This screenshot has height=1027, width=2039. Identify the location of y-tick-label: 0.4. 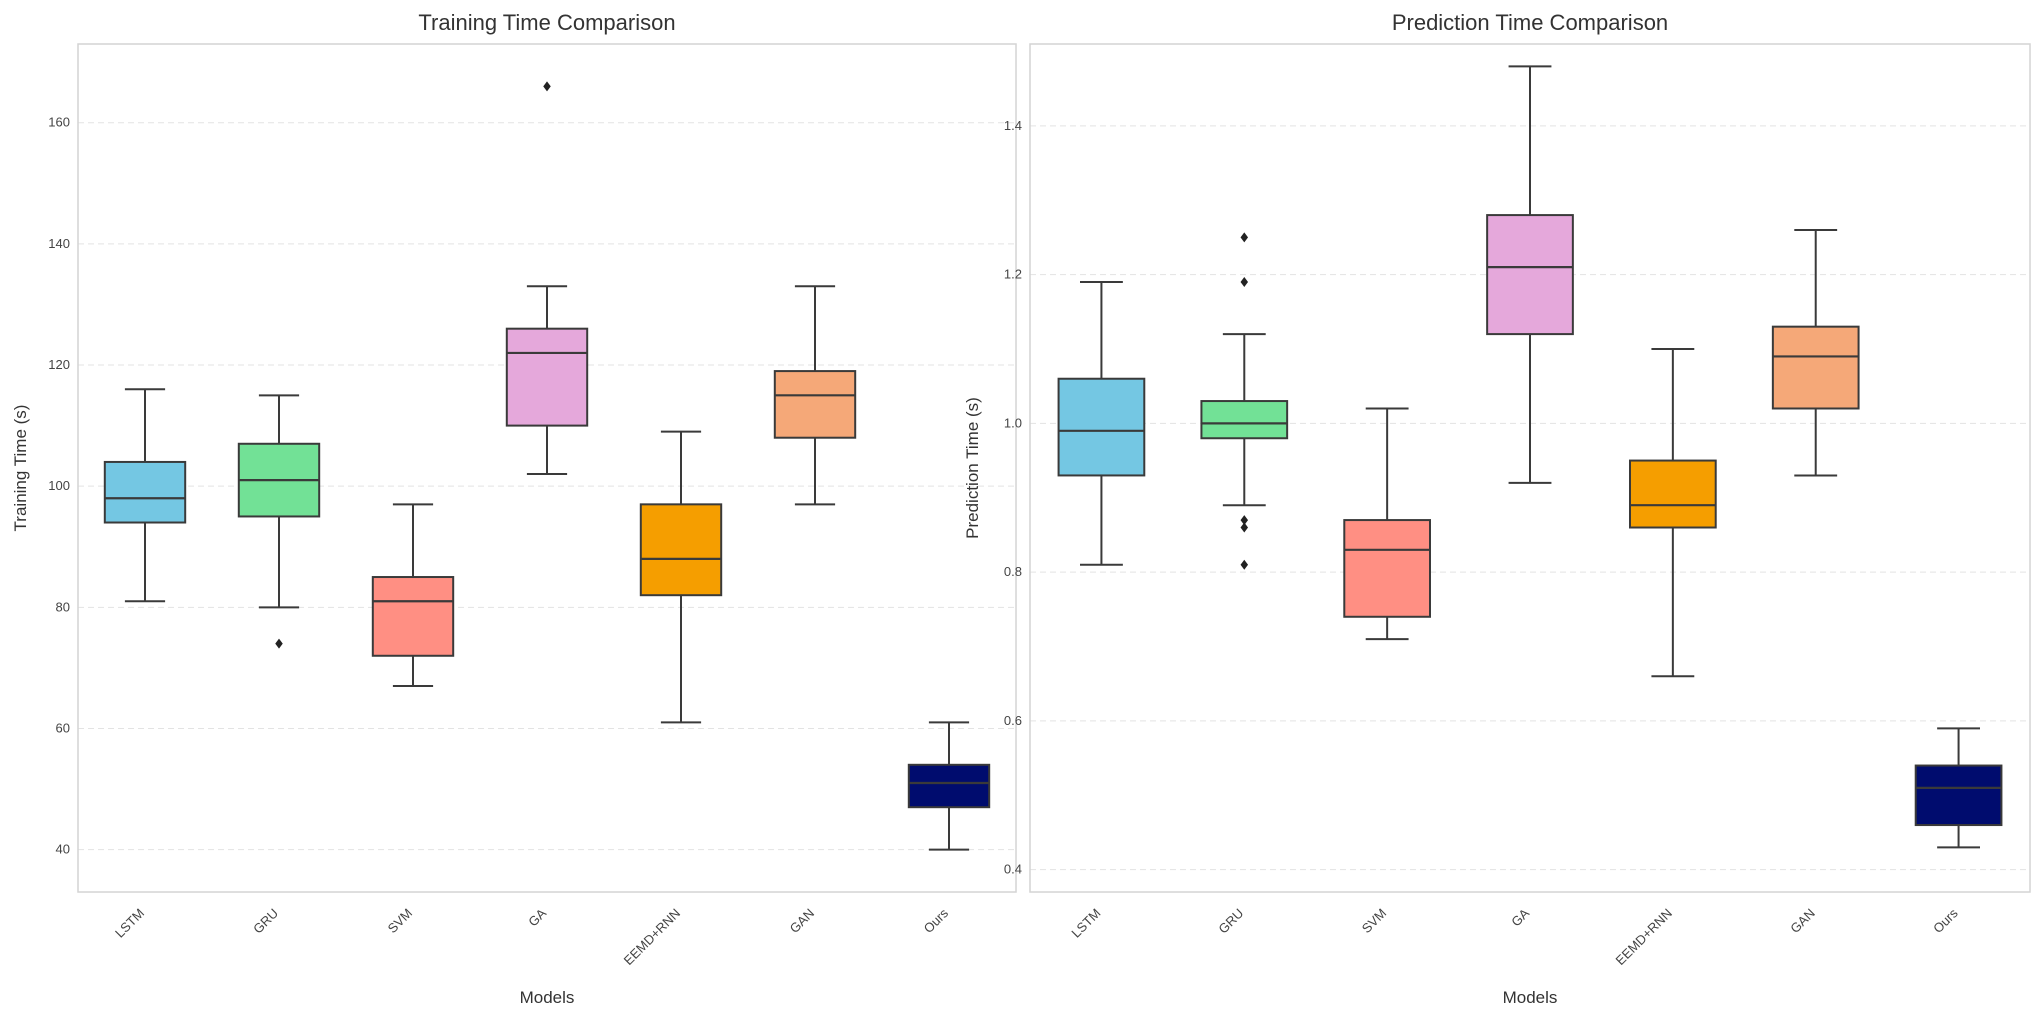
(1013, 869).